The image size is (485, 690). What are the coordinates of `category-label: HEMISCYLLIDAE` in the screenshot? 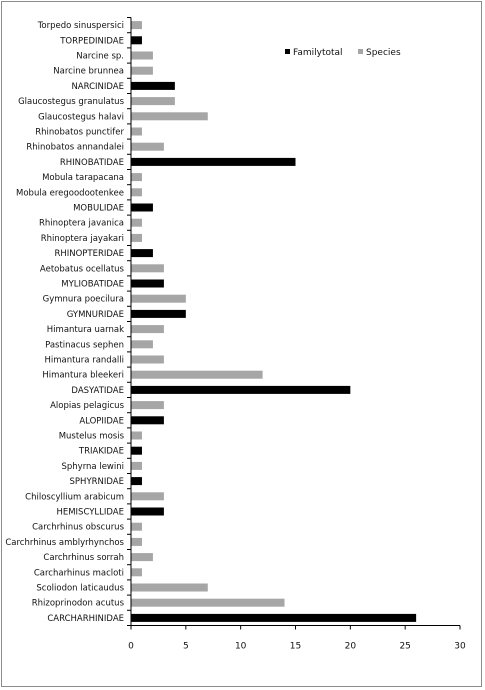 It's located at (90, 513).